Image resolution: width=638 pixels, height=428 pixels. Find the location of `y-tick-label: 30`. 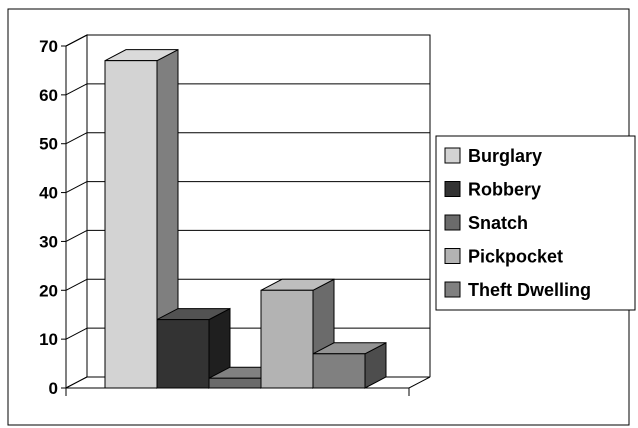

y-tick-label: 30 is located at coordinates (48, 241).